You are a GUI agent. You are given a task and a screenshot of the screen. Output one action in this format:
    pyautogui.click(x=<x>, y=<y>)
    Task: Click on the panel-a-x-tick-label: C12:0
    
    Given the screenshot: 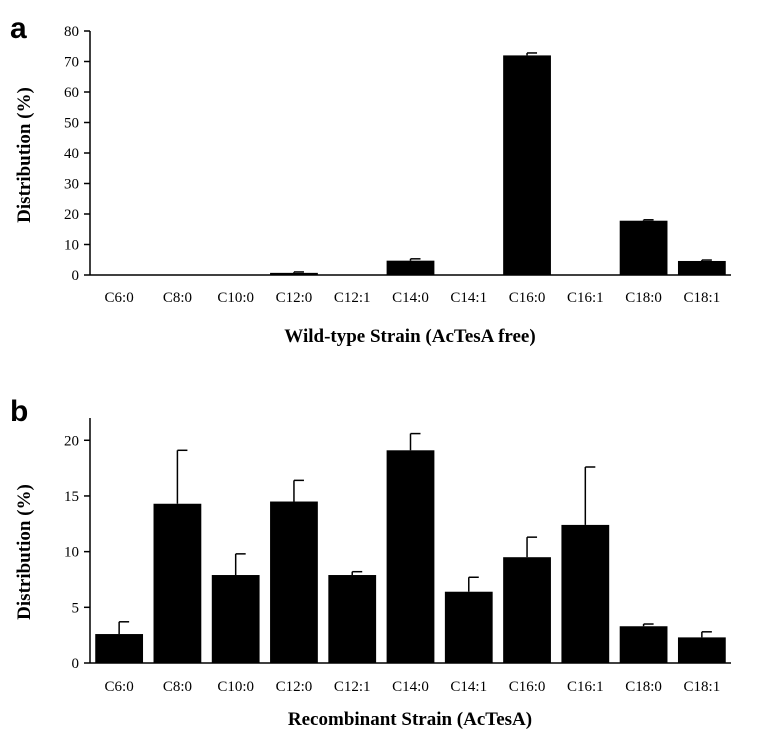 What is the action you would take?
    pyautogui.click(x=294, y=298)
    